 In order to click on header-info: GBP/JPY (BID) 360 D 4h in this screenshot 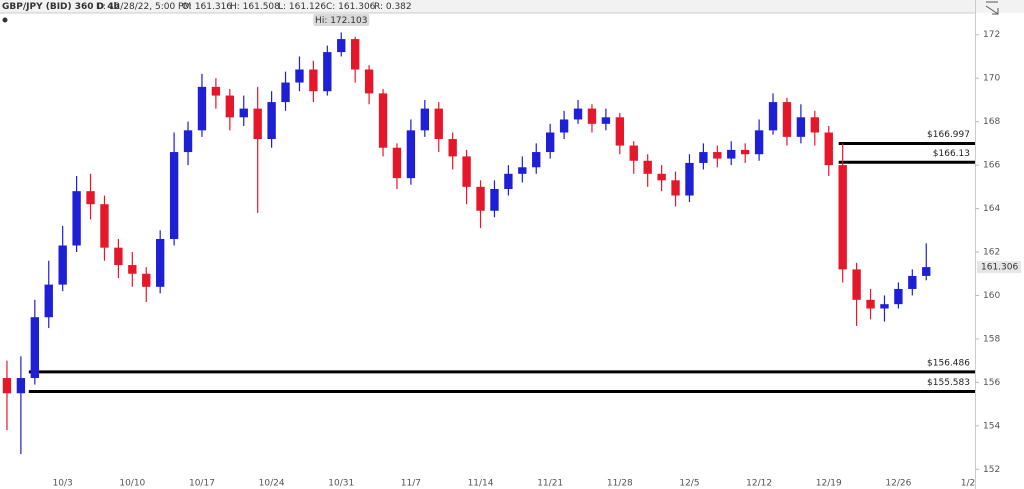, I will do `click(61, 7)`.